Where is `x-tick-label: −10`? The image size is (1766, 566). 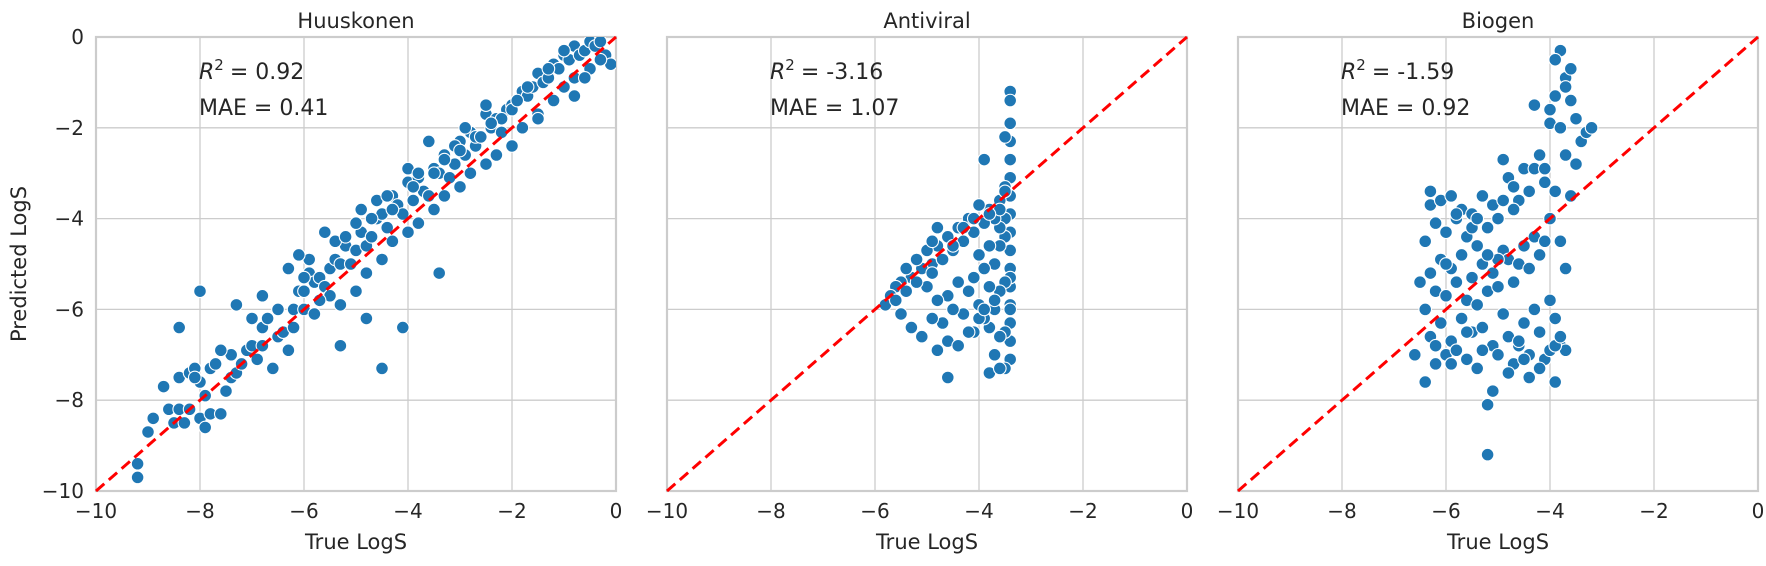
x-tick-label: −10 is located at coordinates (96, 511).